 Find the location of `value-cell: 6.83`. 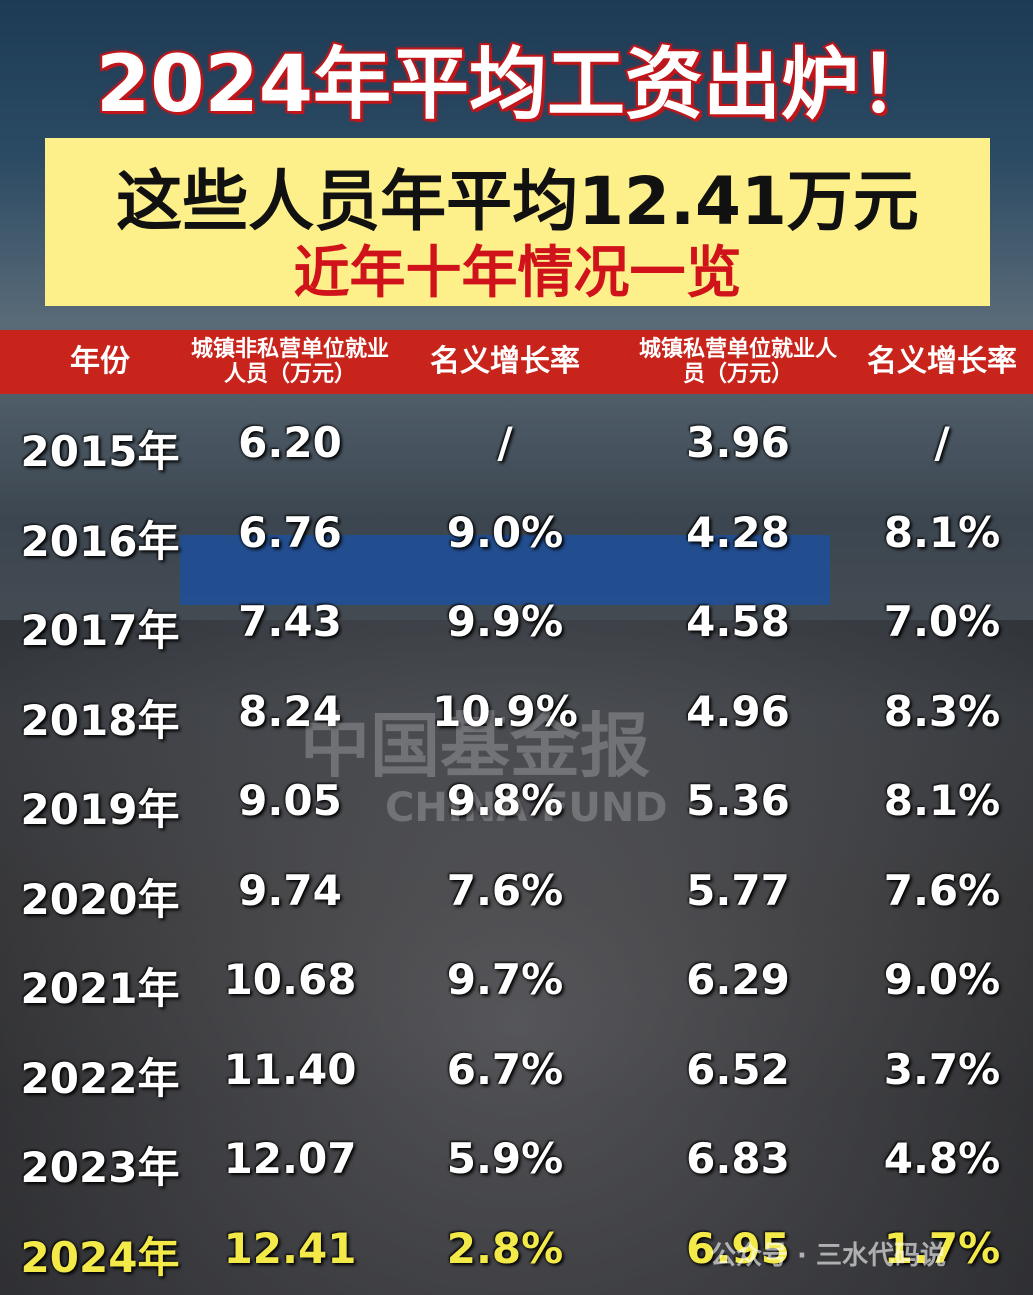

value-cell: 6.83 is located at coordinates (738, 1158).